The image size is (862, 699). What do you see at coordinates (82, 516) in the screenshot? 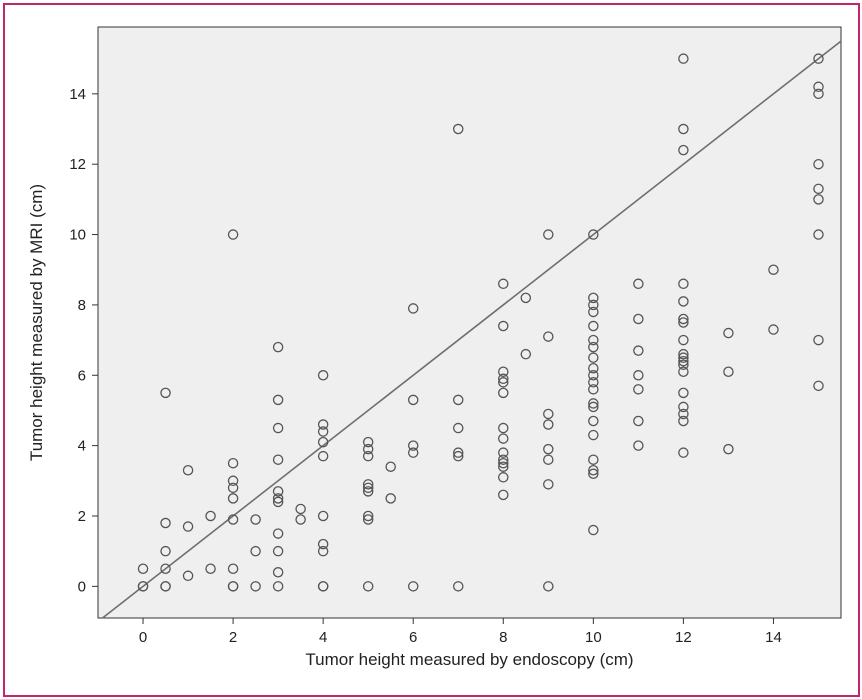
I see `y-tick-label: 2` at bounding box center [82, 516].